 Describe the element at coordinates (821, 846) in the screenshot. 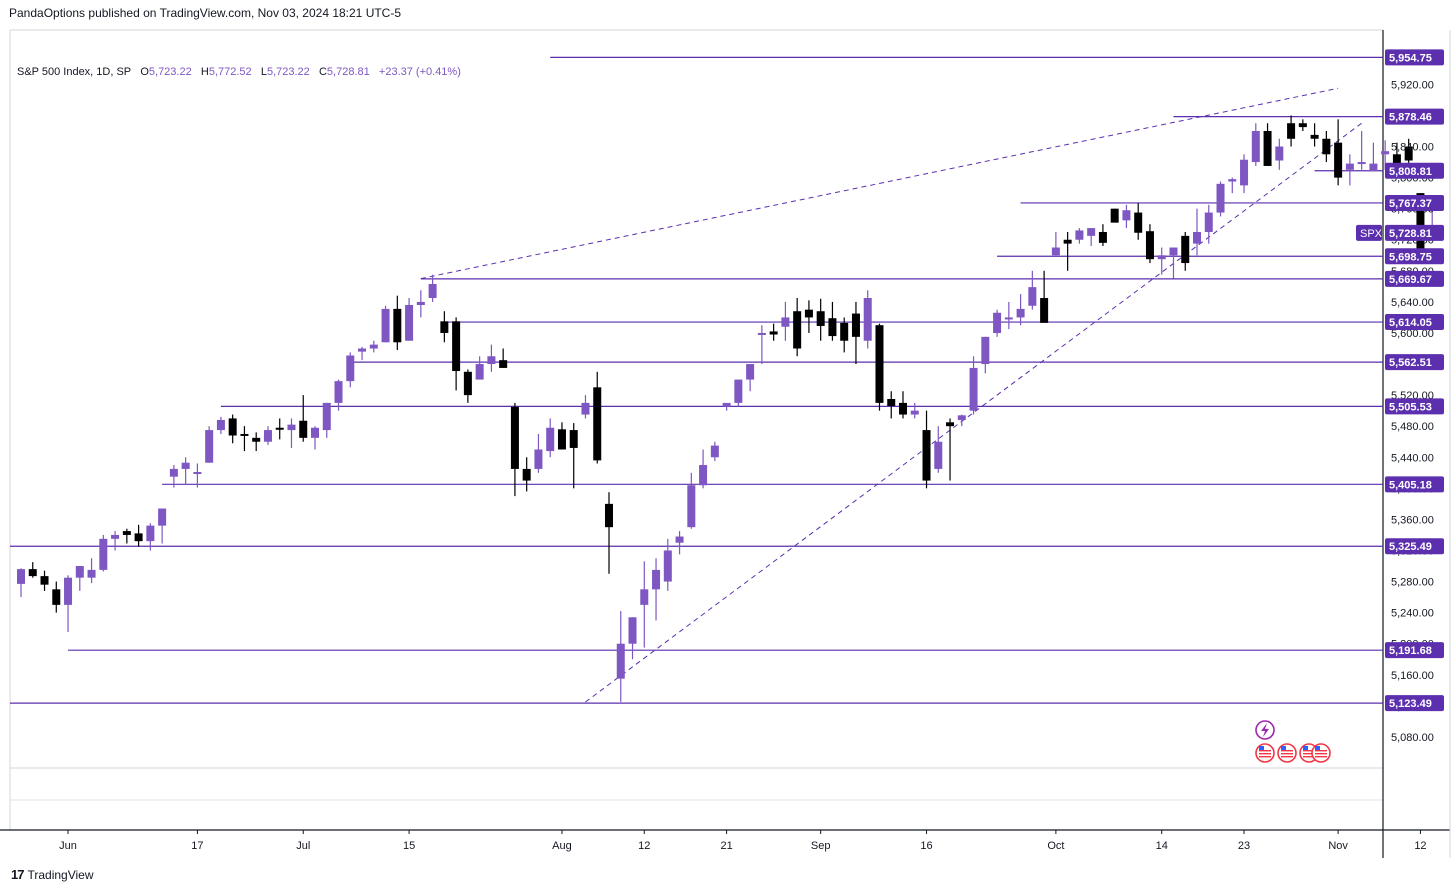

I see `x-tick-label: Sep` at that location.